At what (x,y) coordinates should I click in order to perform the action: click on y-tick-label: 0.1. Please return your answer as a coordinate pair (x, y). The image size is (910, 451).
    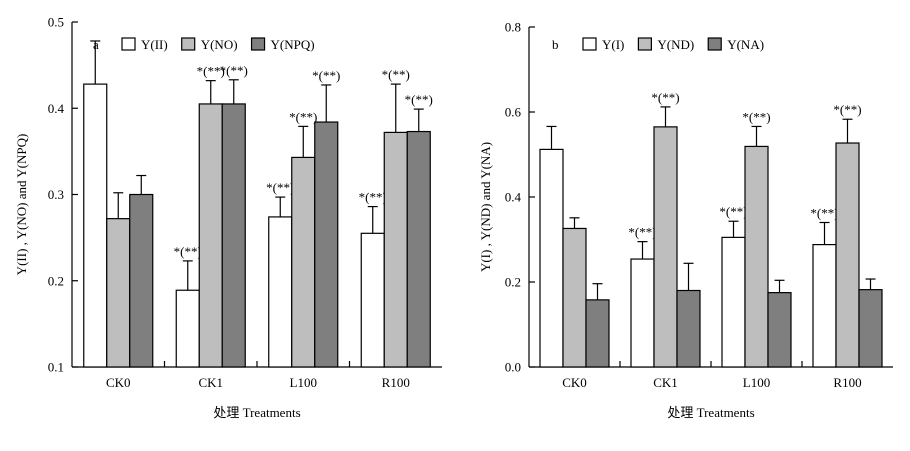
    Looking at the image, I should click on (56, 367).